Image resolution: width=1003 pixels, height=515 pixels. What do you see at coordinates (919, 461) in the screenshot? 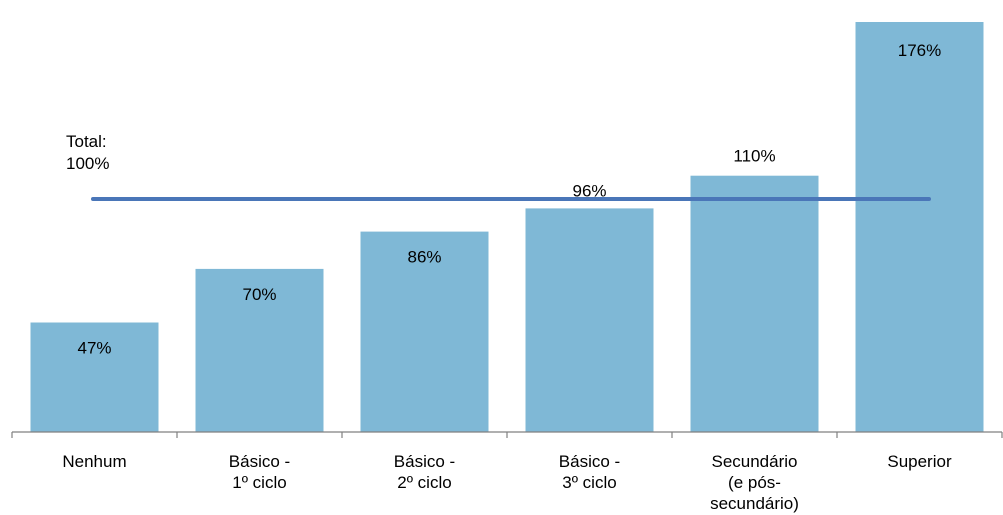
I see `category-label-5: Superior` at bounding box center [919, 461].